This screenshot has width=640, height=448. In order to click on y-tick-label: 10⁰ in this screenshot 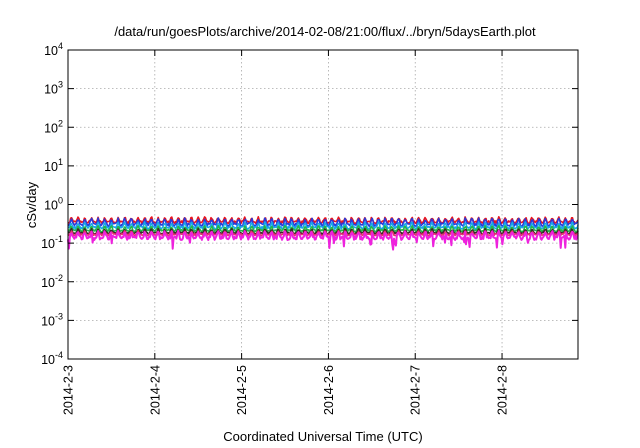, I will do `click(53, 204)`.